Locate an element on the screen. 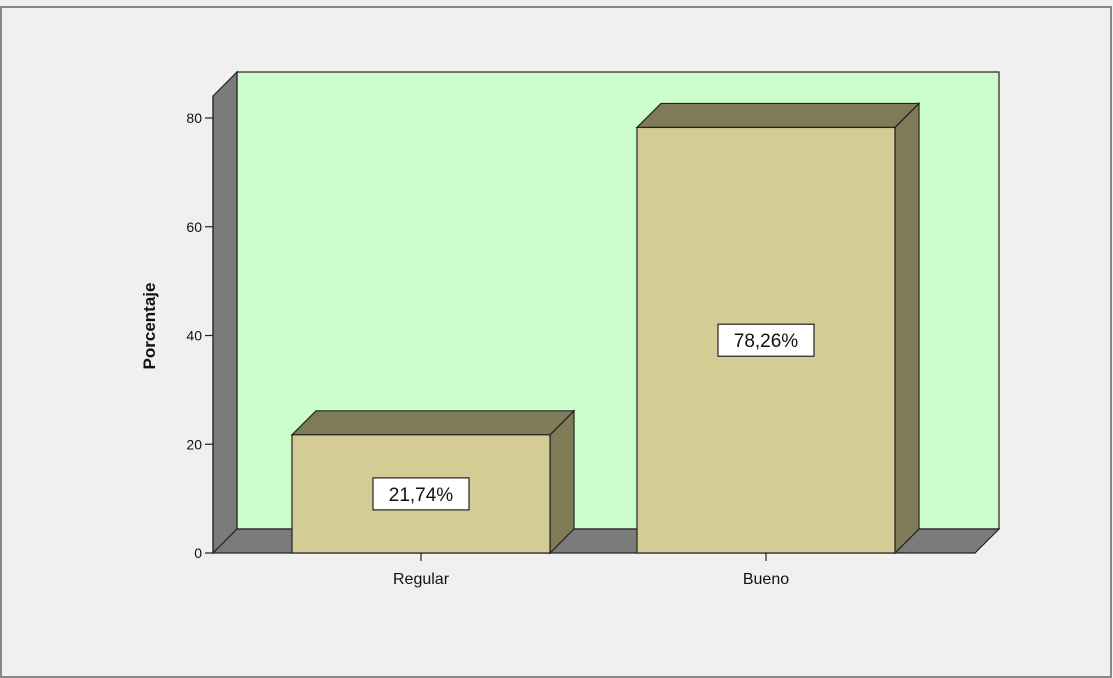  x-axis: Regular Bueno is located at coordinates (591, 570).